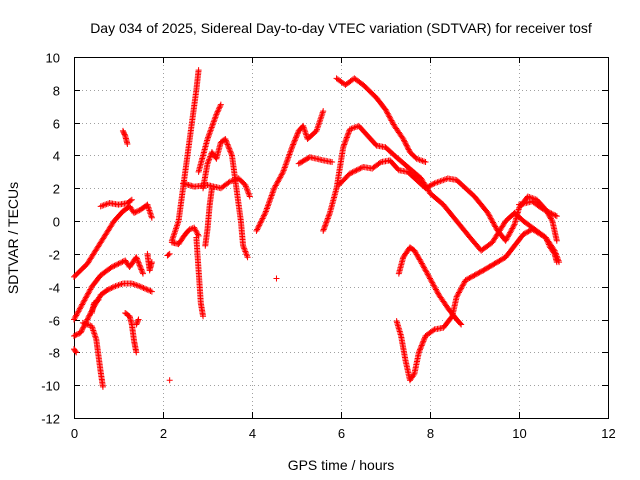 The image size is (640, 480). I want to click on y-tick-label: 2, so click(56, 189).